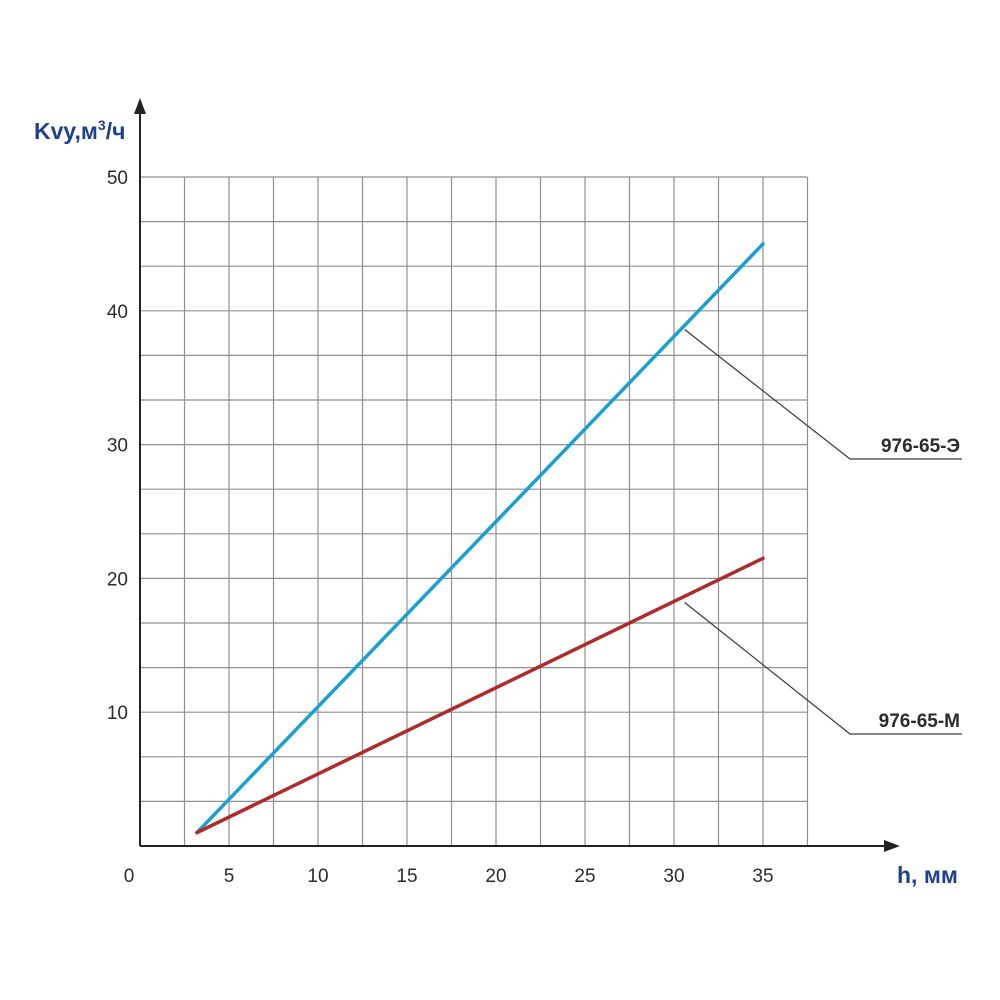 This screenshot has width=1000, height=1000. Describe the element at coordinates (117, 312) in the screenshot. I see `y-tick-label: 40` at that location.